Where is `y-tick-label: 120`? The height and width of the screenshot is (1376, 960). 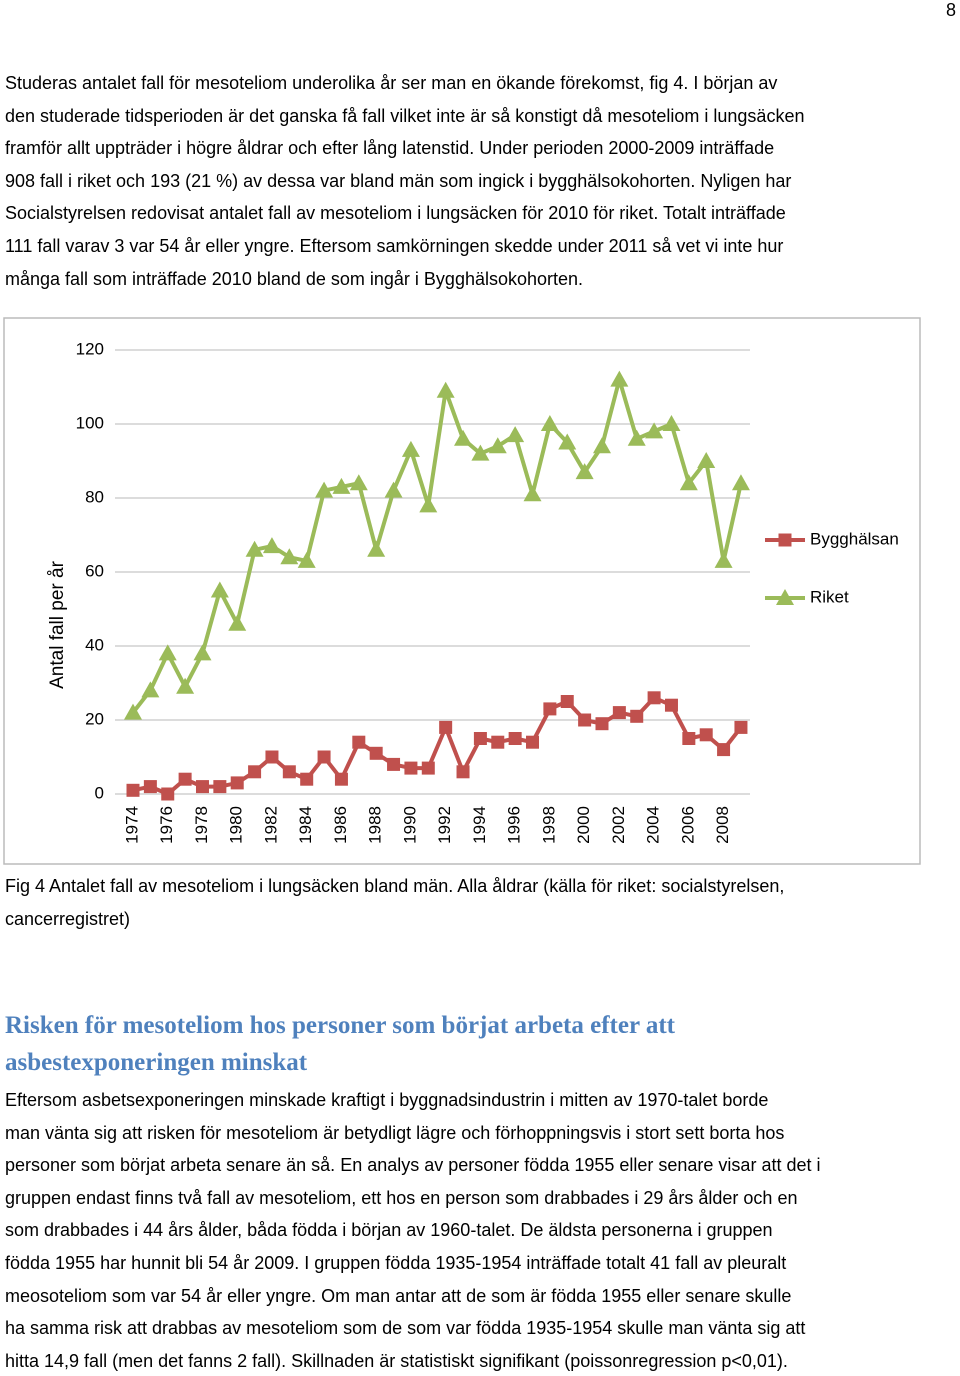 y-tick-label: 120 is located at coordinates (90, 348).